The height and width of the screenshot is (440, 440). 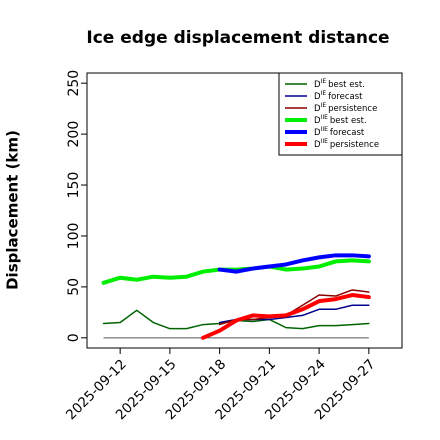 I want to click on legend-label: DIE persistence, so click(x=345, y=108).